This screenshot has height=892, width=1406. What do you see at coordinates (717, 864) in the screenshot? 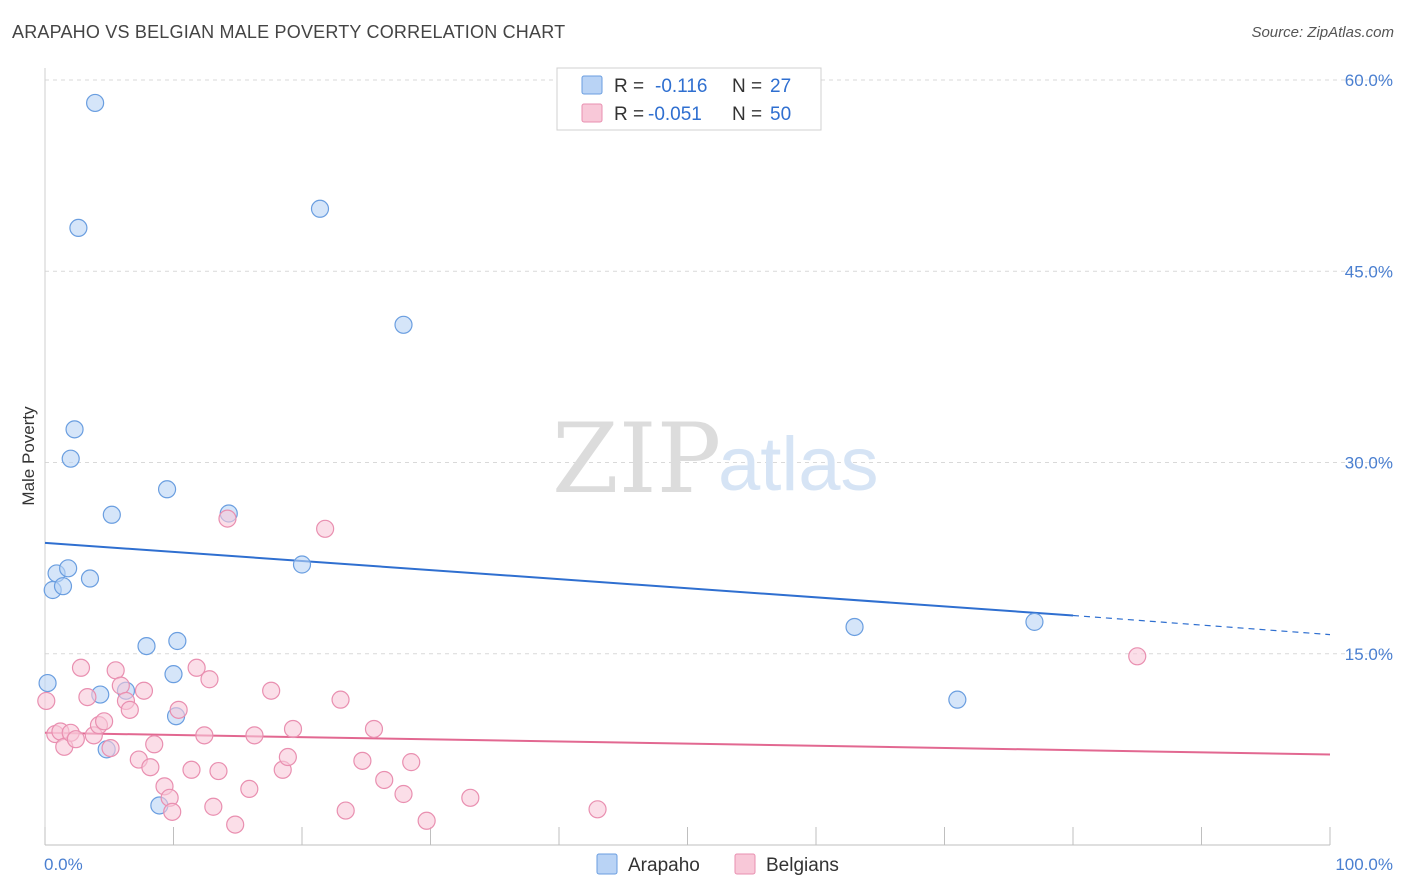
I see `series-legend: Arapaho Belgians` at bounding box center [717, 864].